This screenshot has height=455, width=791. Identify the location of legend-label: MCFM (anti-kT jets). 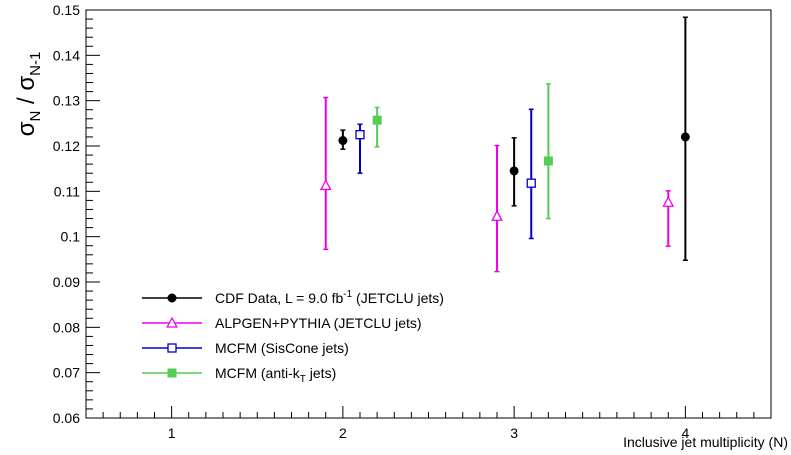
(275, 375).